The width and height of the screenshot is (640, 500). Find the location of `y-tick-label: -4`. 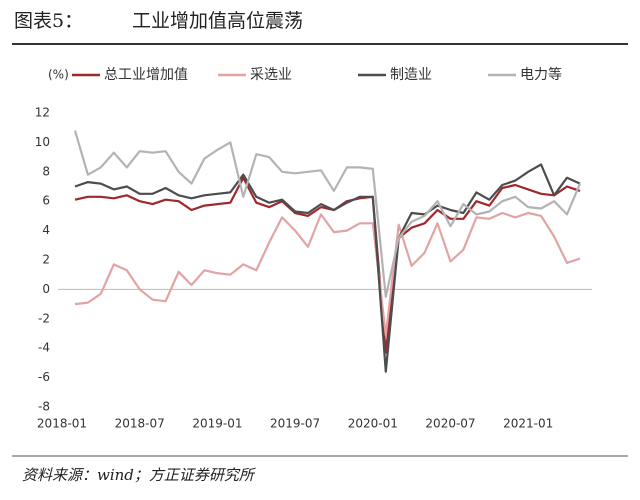

y-tick-label: -4 is located at coordinates (44, 348).